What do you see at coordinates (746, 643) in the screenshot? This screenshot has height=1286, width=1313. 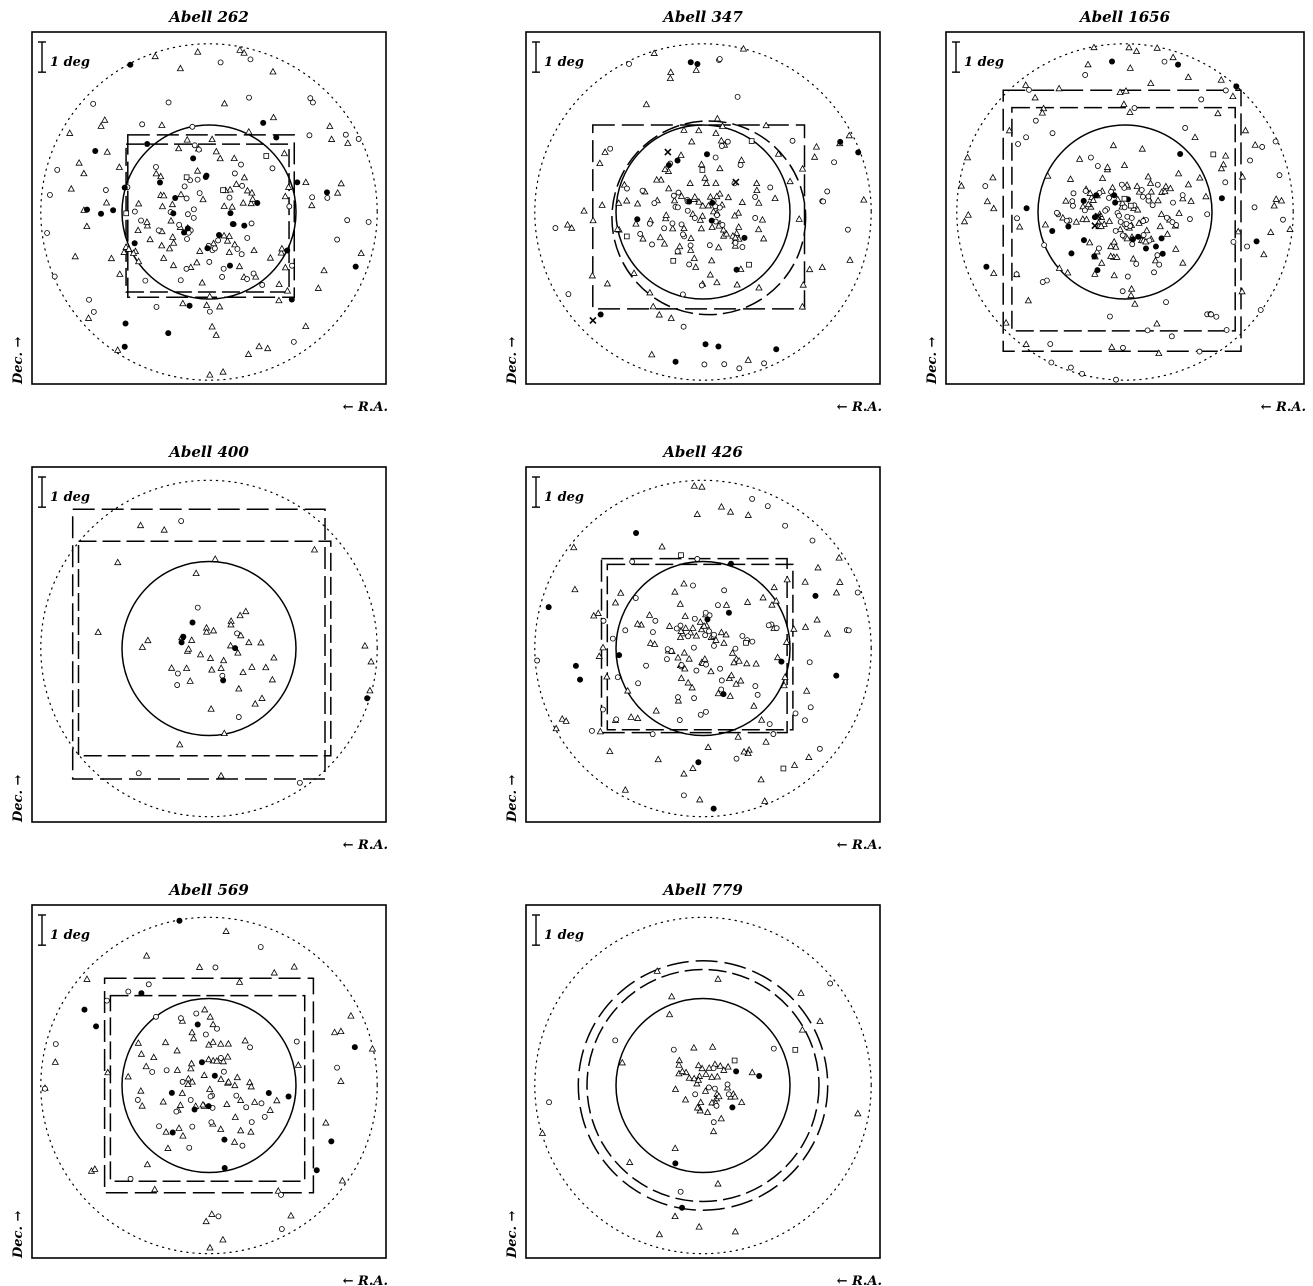 I see `galaxy-square` at bounding box center [746, 643].